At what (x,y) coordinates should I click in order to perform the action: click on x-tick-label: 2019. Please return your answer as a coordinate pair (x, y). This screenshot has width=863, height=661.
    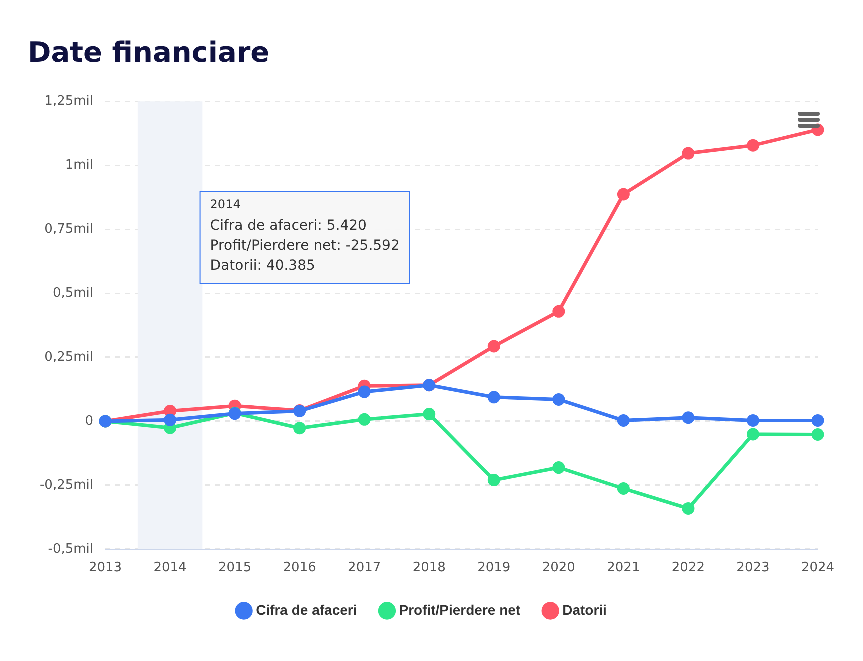
    Looking at the image, I should click on (494, 568).